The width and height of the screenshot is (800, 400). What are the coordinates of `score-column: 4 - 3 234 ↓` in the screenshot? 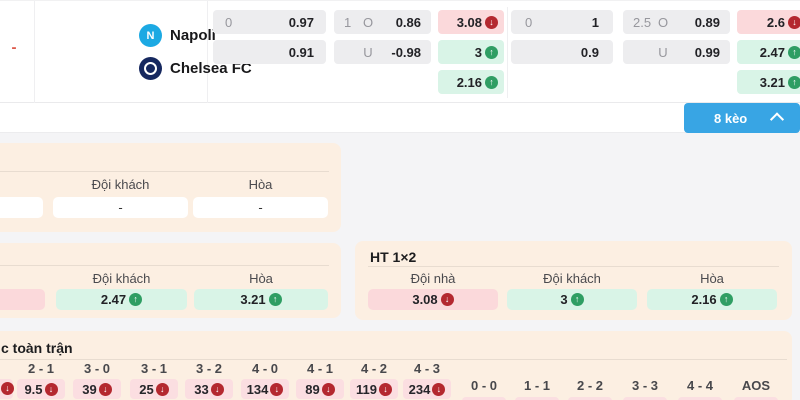 It's located at (427, 380).